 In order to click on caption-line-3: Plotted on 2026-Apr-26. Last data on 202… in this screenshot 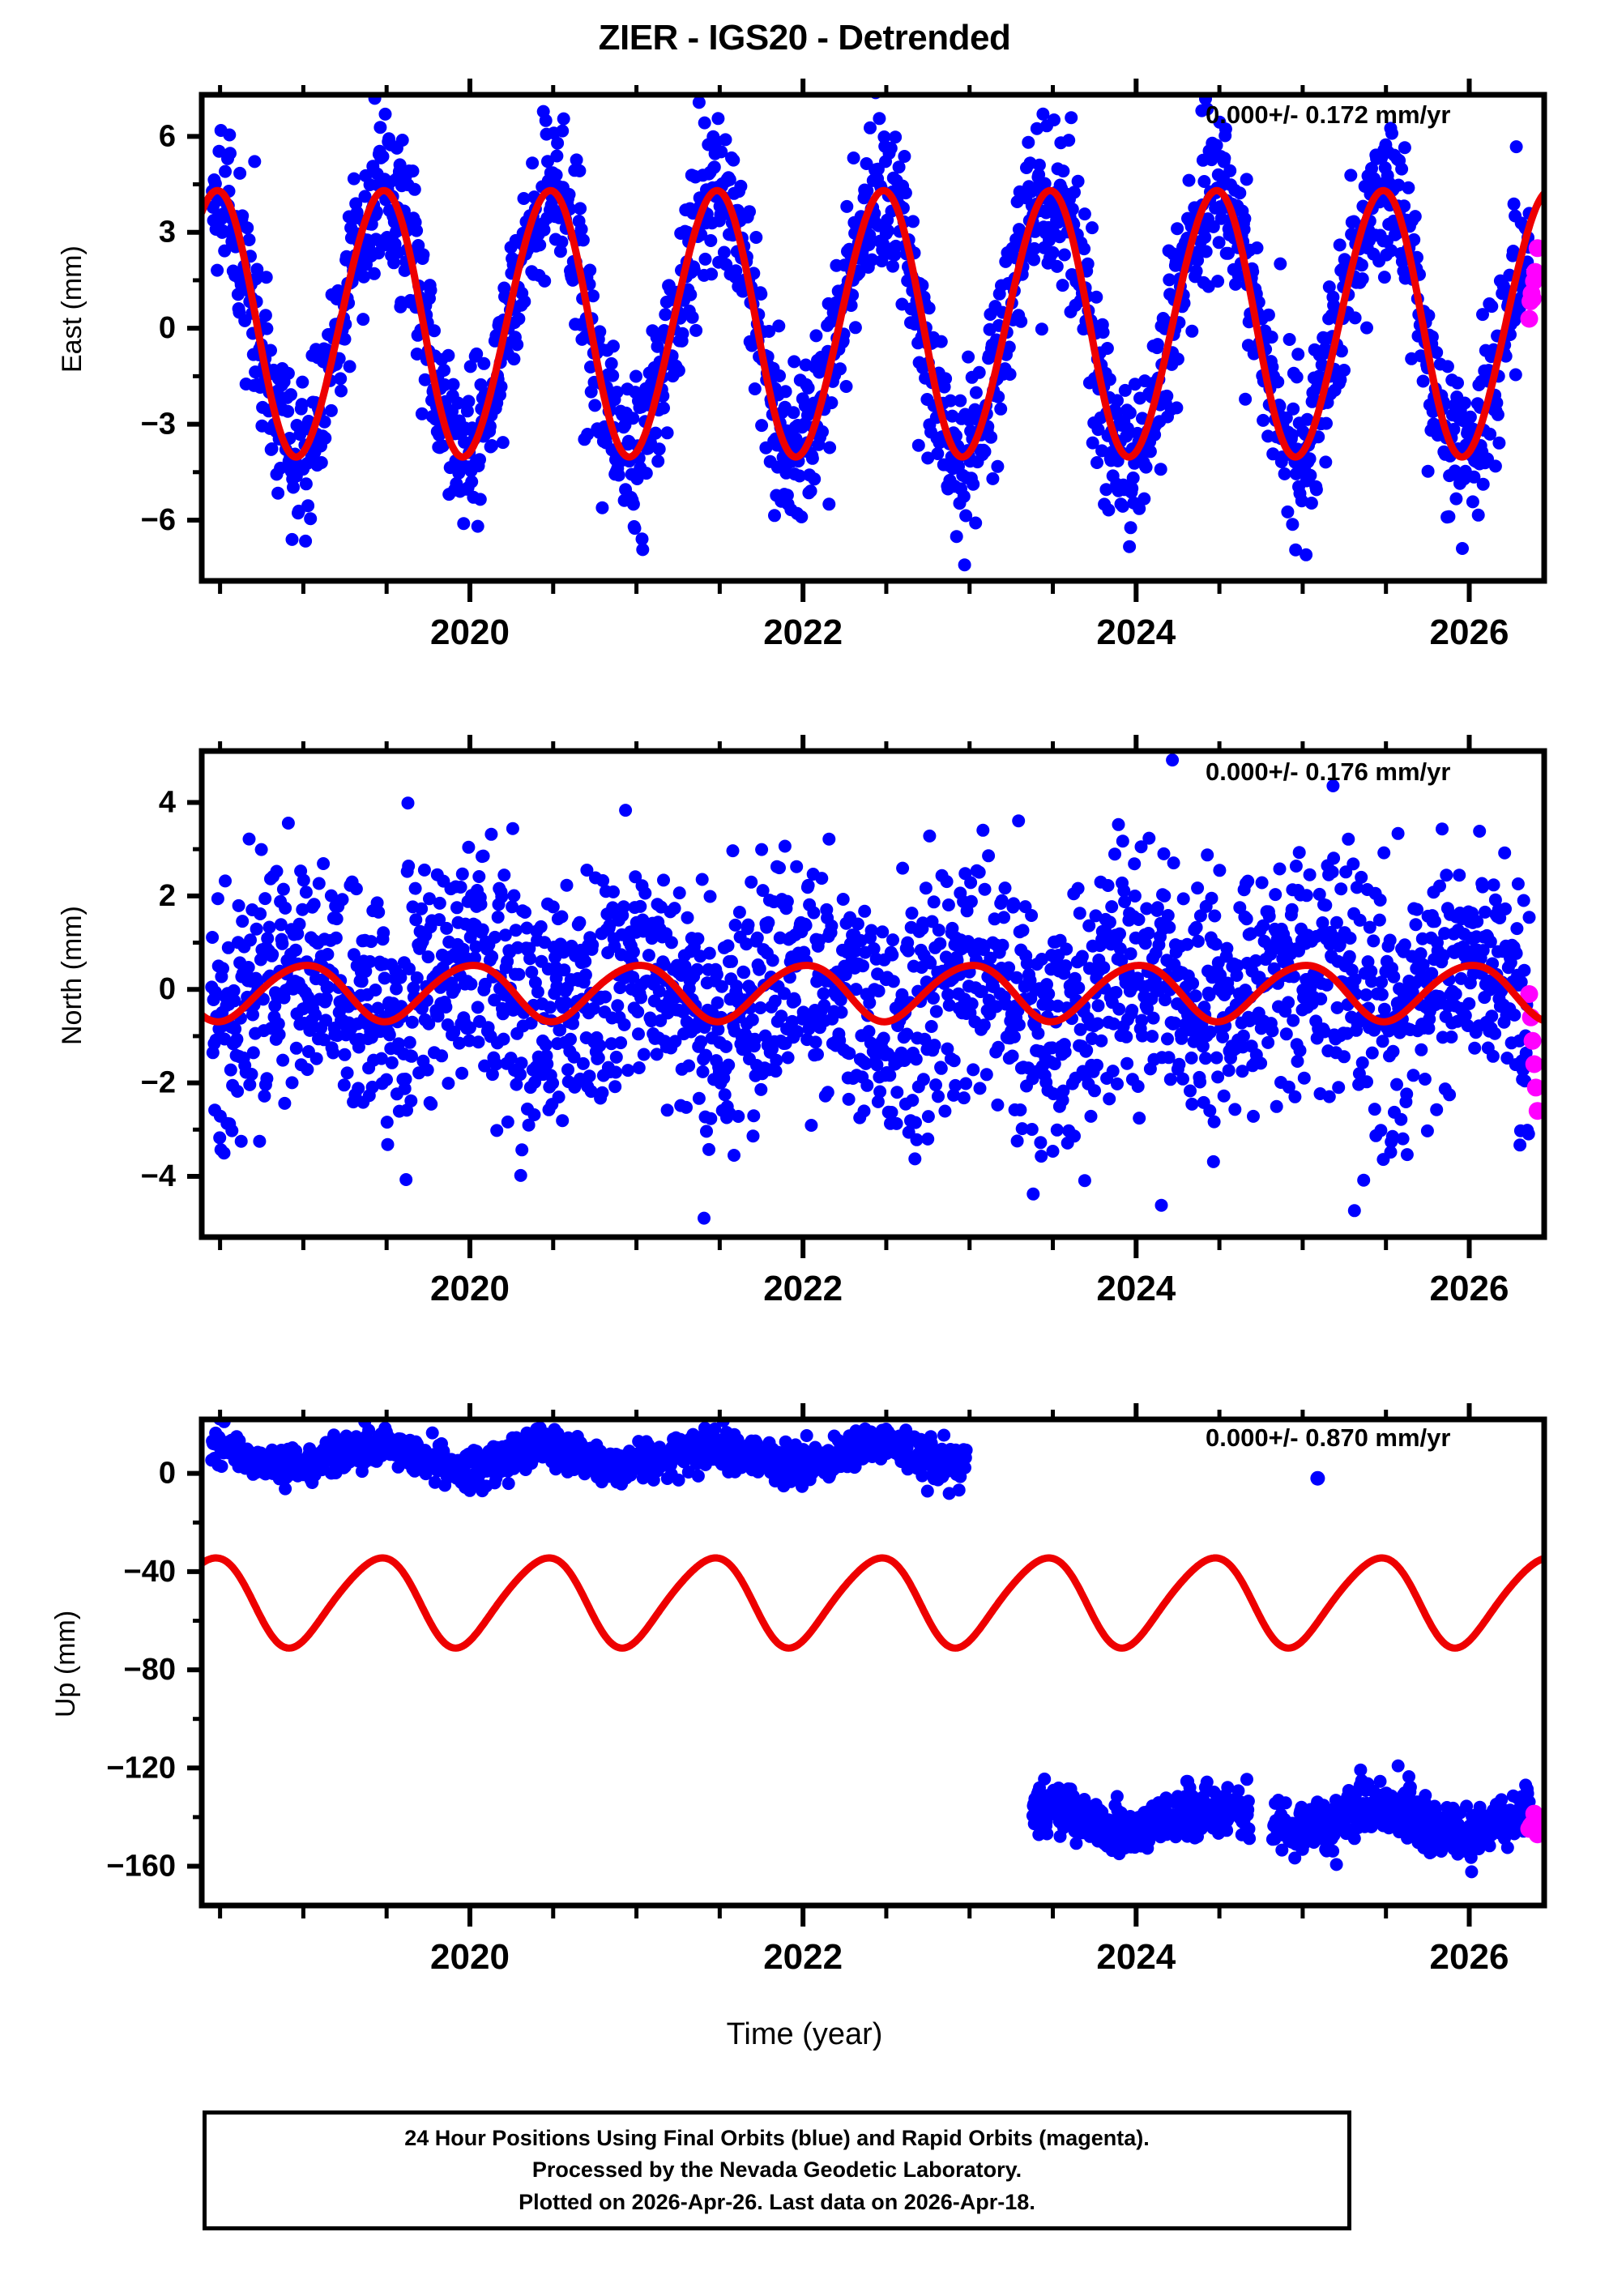, I will do `click(777, 2202)`.